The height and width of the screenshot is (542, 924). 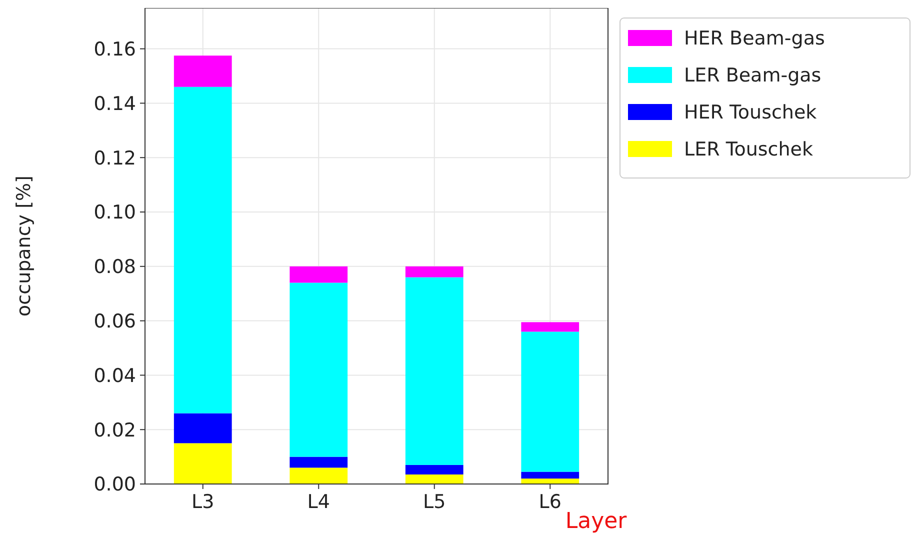 What do you see at coordinates (550, 502) in the screenshot?
I see `x-tick-label: L6` at bounding box center [550, 502].